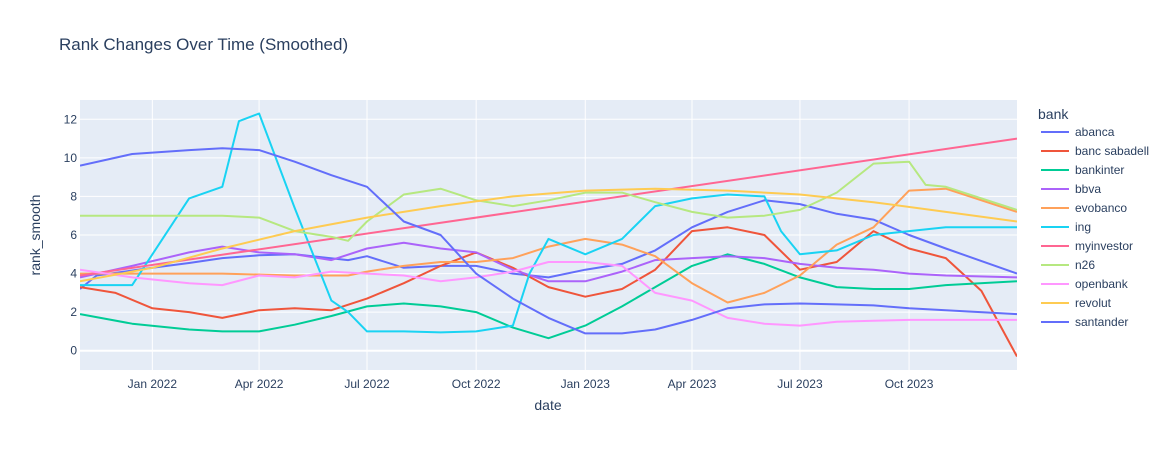 The width and height of the screenshot is (1176, 450). What do you see at coordinates (35, 235) in the screenshot?
I see `y-axis-title: rank_smooth` at bounding box center [35, 235].